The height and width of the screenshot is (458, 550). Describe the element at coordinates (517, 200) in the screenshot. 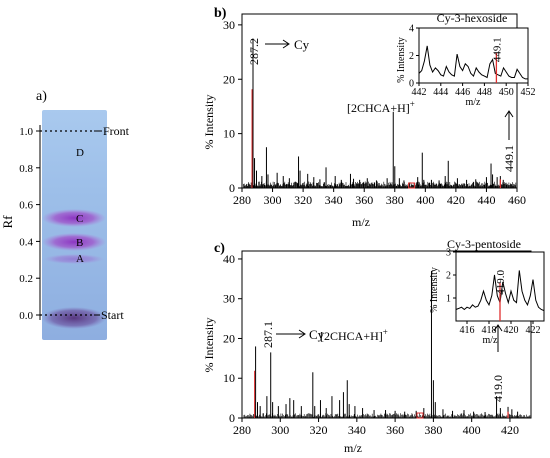

I see `spectrum-b-xtick-label: 460` at that location.